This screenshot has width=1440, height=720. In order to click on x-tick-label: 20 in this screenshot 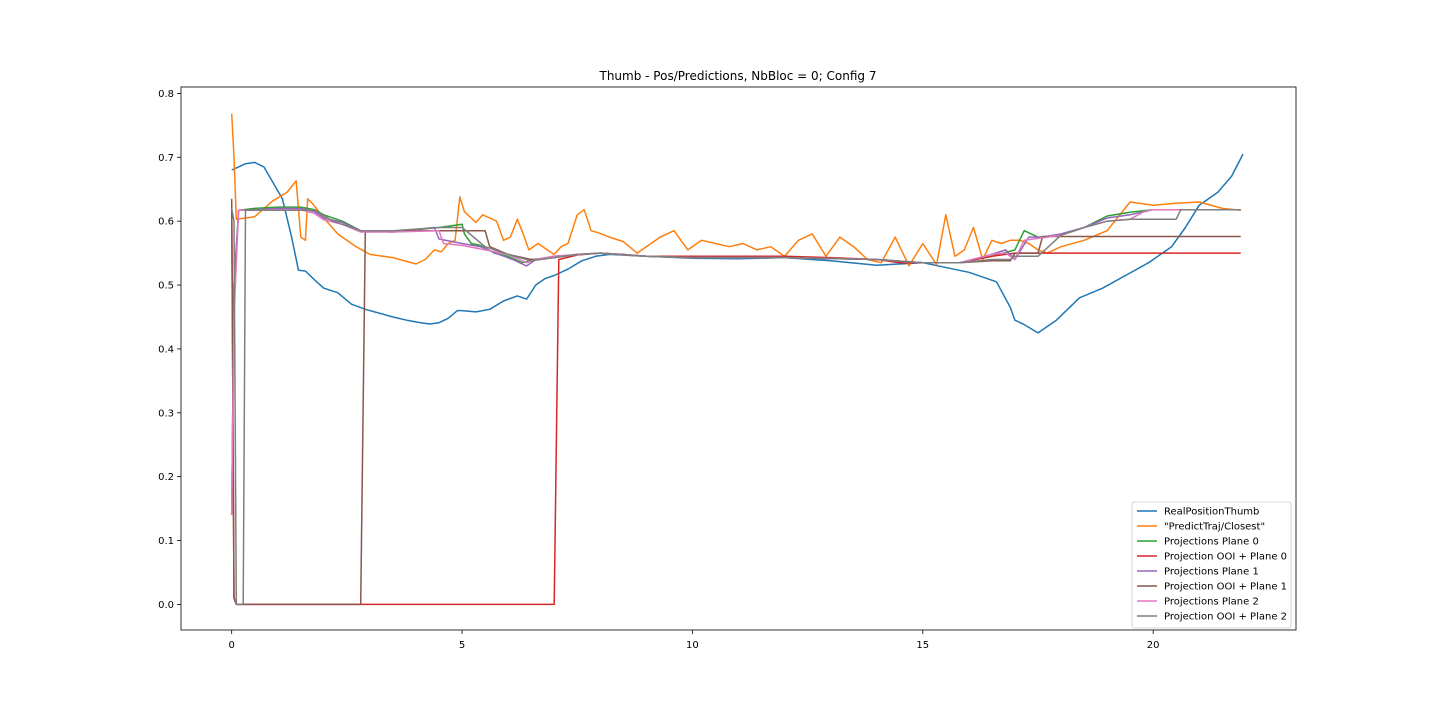, I will do `click(1153, 645)`.